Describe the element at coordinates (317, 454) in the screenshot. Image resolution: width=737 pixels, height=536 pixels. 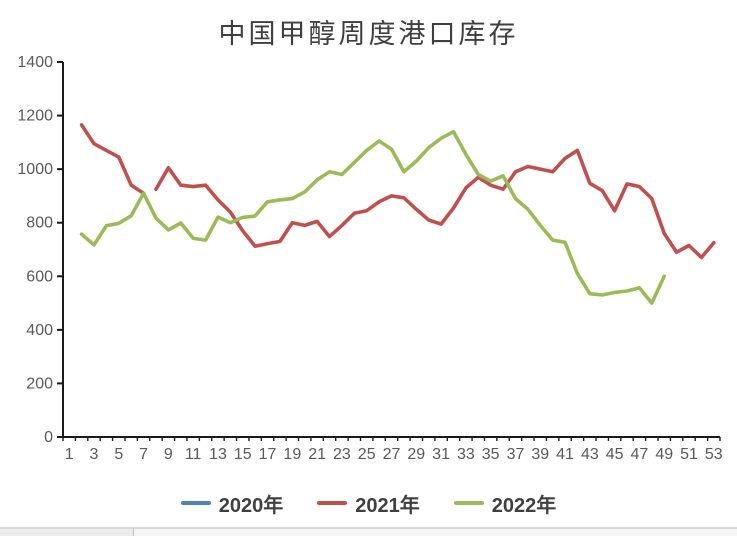
I see `x-axis-label: 21` at that location.